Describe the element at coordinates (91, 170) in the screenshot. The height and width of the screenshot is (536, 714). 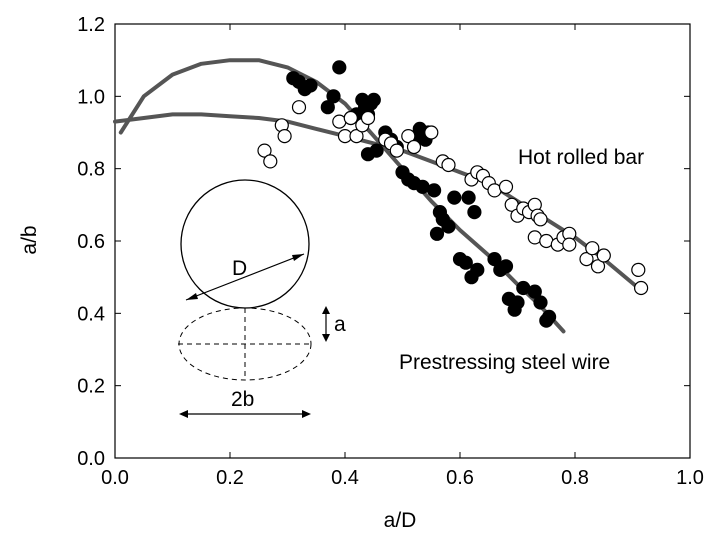
I see `y-tick-label: 0.8` at that location.